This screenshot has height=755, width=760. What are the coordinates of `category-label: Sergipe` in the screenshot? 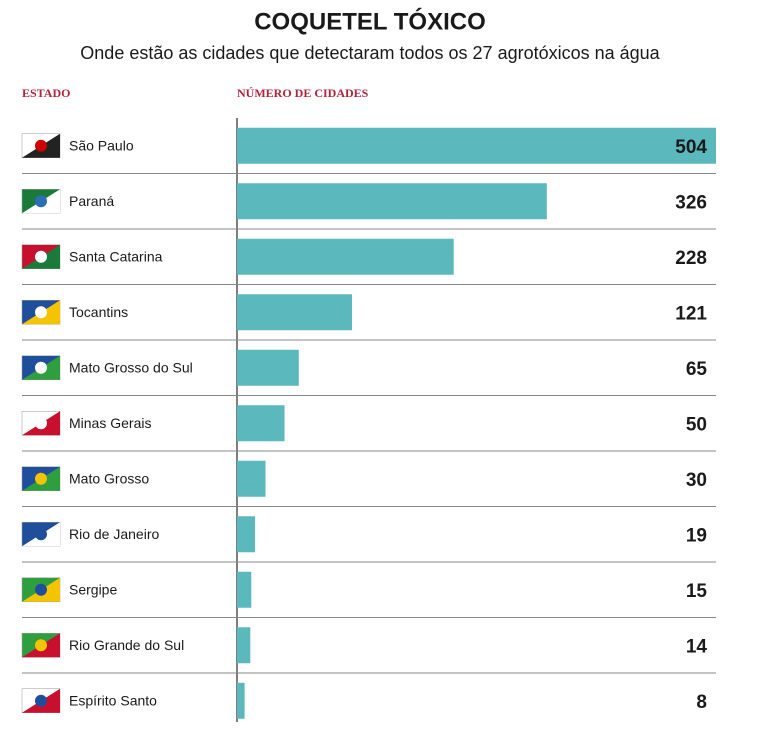 It's located at (93, 589).